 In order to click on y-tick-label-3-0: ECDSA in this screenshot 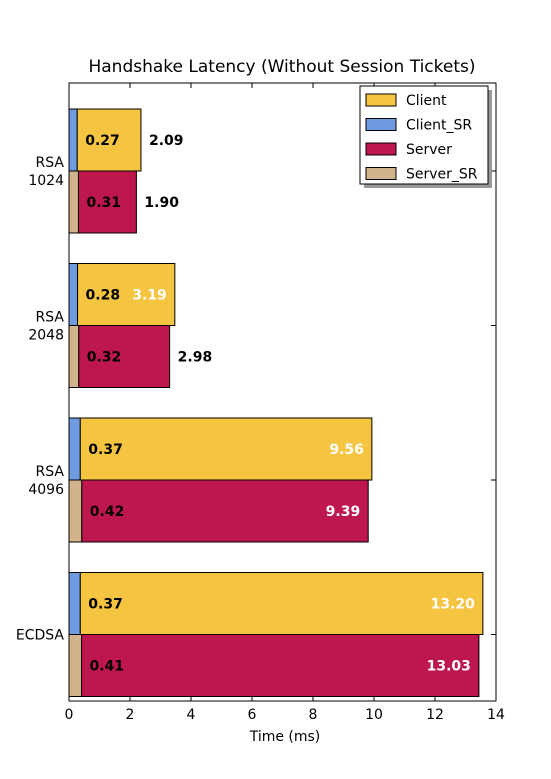, I will do `click(40, 636)`.